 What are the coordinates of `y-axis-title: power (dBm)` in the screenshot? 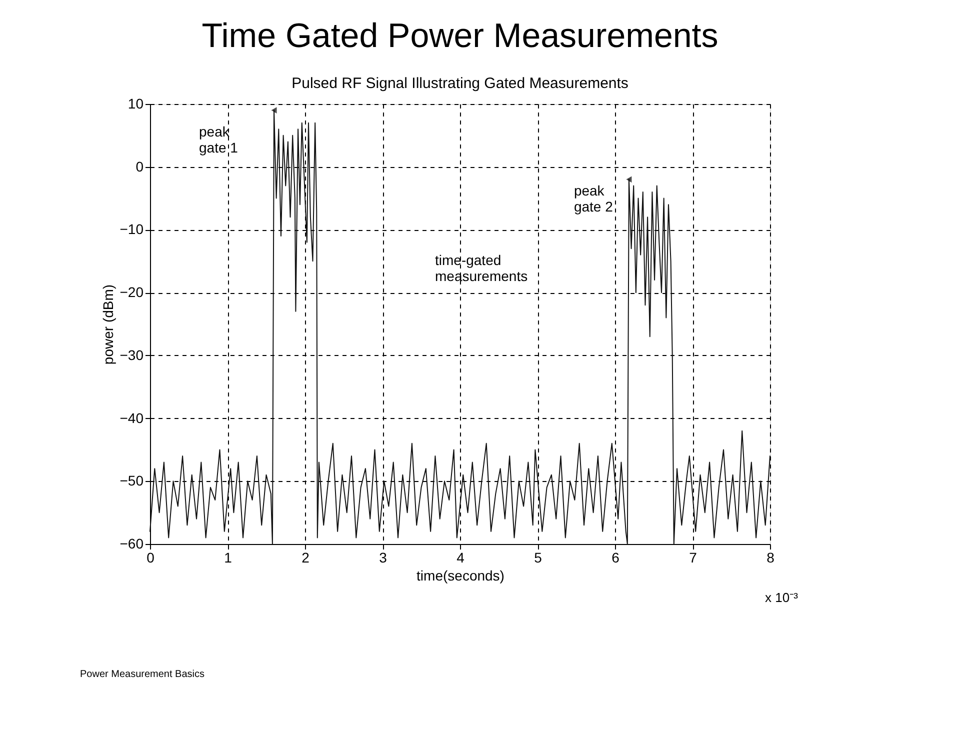 It's located at (108, 324).